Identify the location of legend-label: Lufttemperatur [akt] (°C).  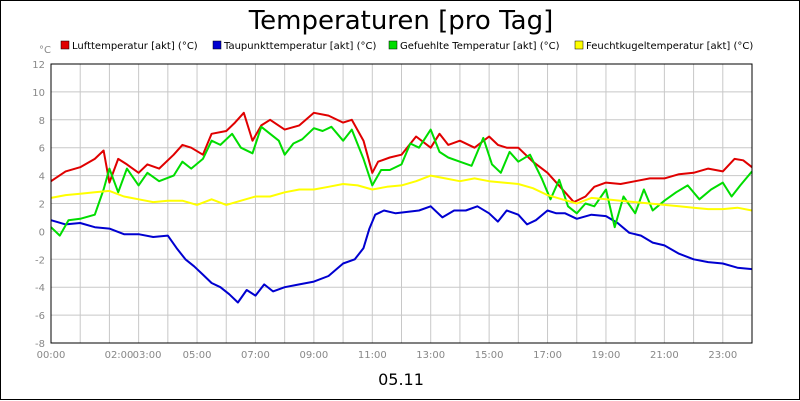
(135, 46).